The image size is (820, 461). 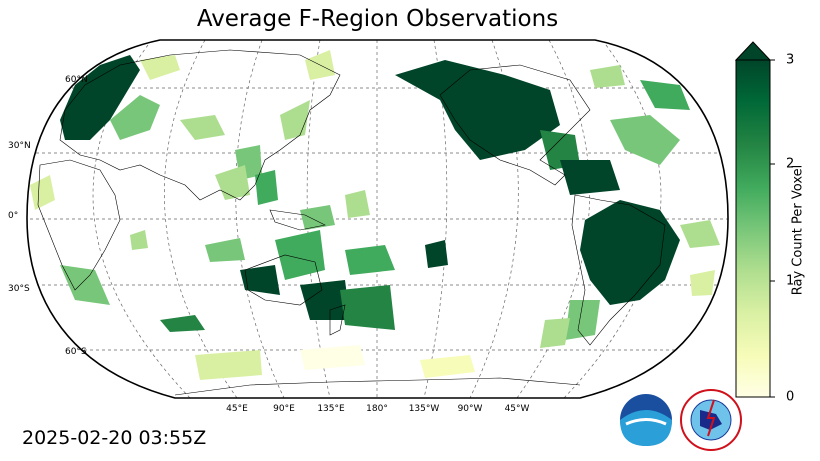 I want to click on lon-label-90e: 90°E, so click(x=284, y=409).